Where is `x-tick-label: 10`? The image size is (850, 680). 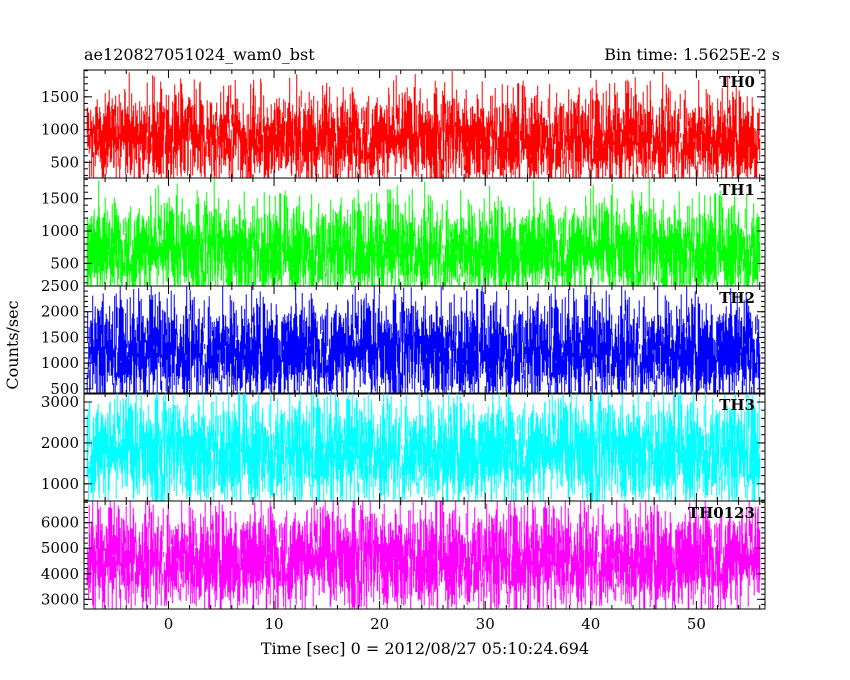 x-tick-label: 10 is located at coordinates (273, 624).